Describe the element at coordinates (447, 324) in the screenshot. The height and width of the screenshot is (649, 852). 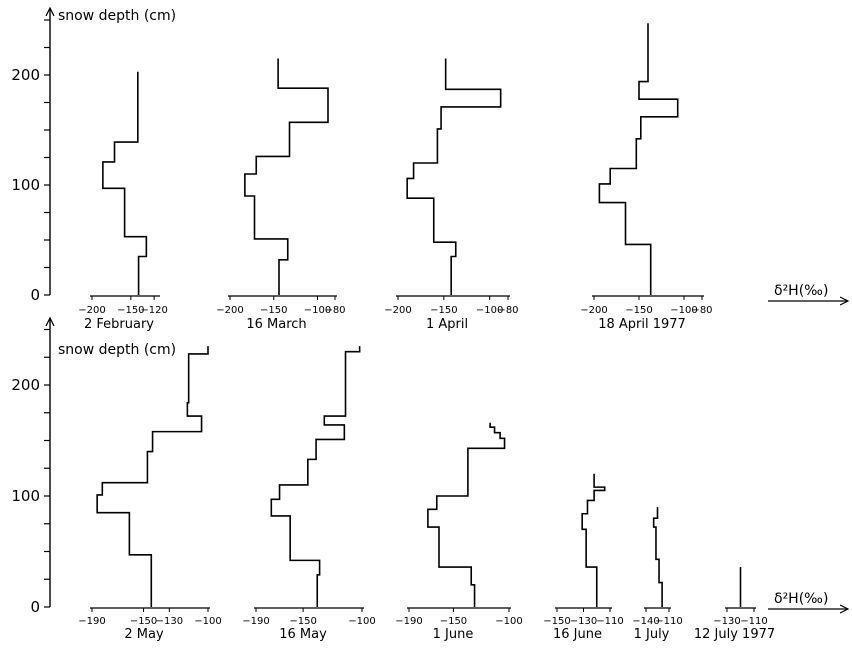
I see `profile-date-label: 1 April` at that location.